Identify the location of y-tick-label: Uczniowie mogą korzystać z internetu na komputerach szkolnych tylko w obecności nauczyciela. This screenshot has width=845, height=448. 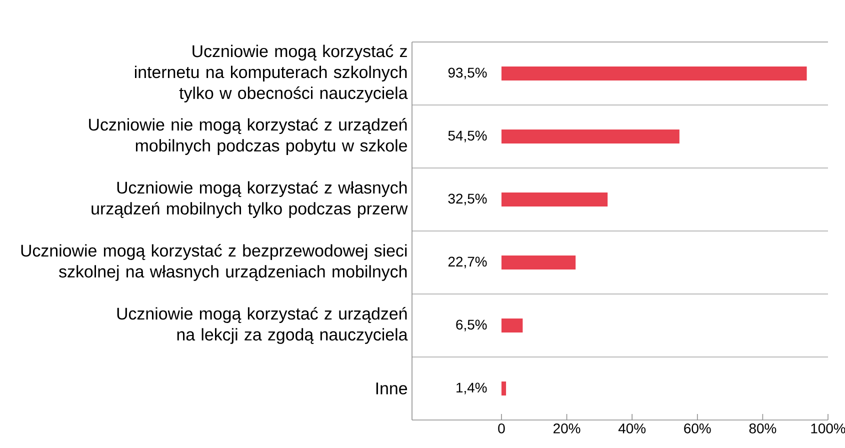
(271, 73).